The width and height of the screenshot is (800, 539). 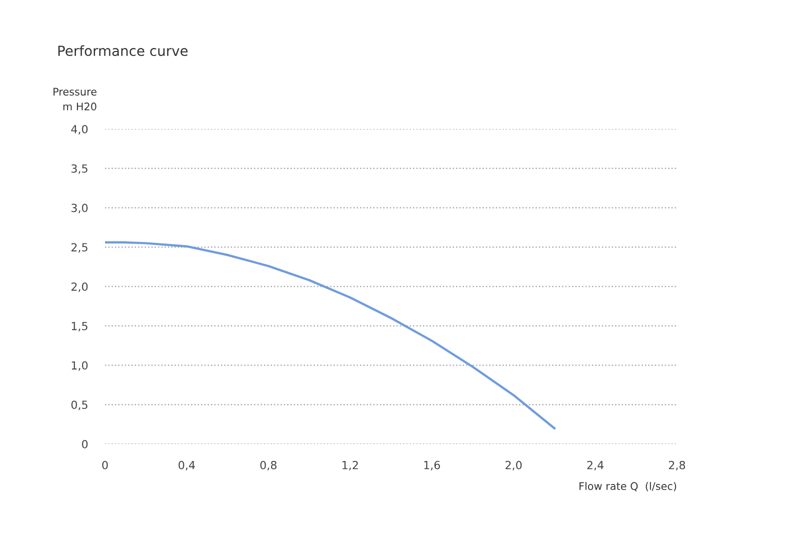 I want to click on chart-title: Performance curve, so click(x=123, y=50).